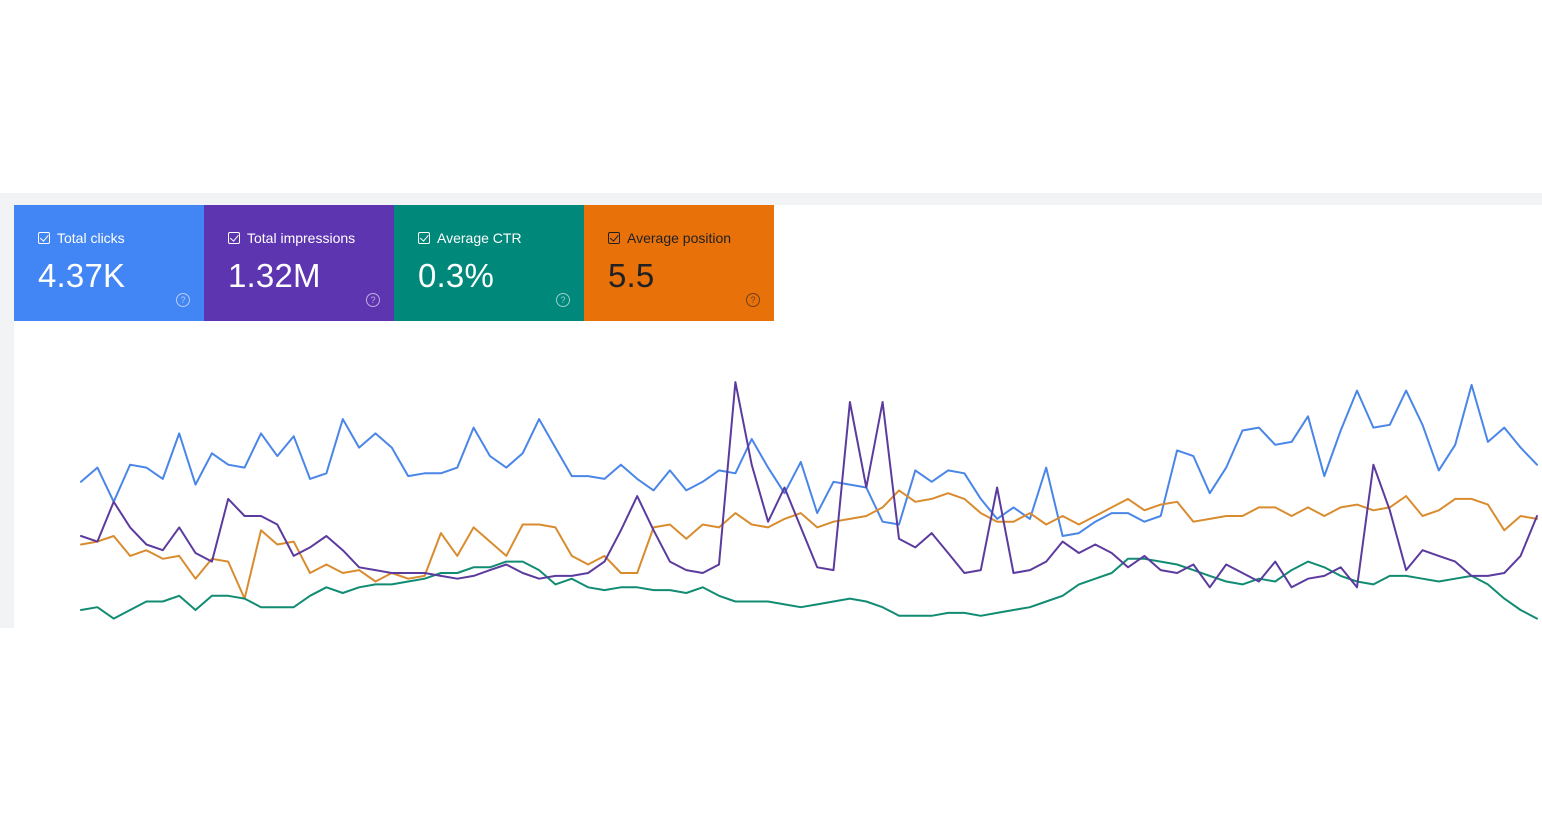 The height and width of the screenshot is (822, 1542). What do you see at coordinates (274, 275) in the screenshot?
I see `total-impressions-value: 1.32M` at bounding box center [274, 275].